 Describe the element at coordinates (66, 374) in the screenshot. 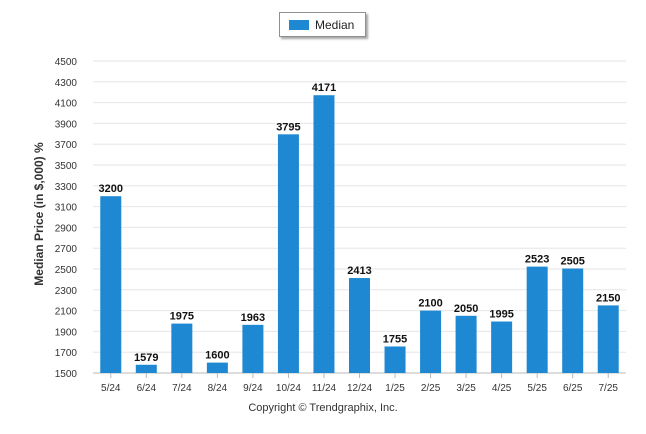

I see `y-tick-label: 1500` at that location.